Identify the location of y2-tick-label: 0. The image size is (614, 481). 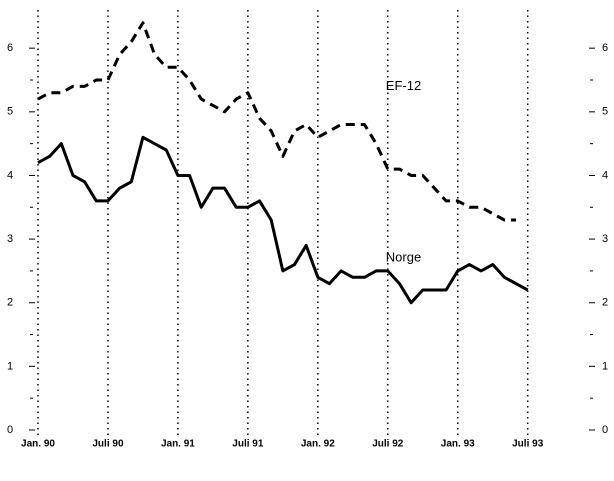
(605, 430).